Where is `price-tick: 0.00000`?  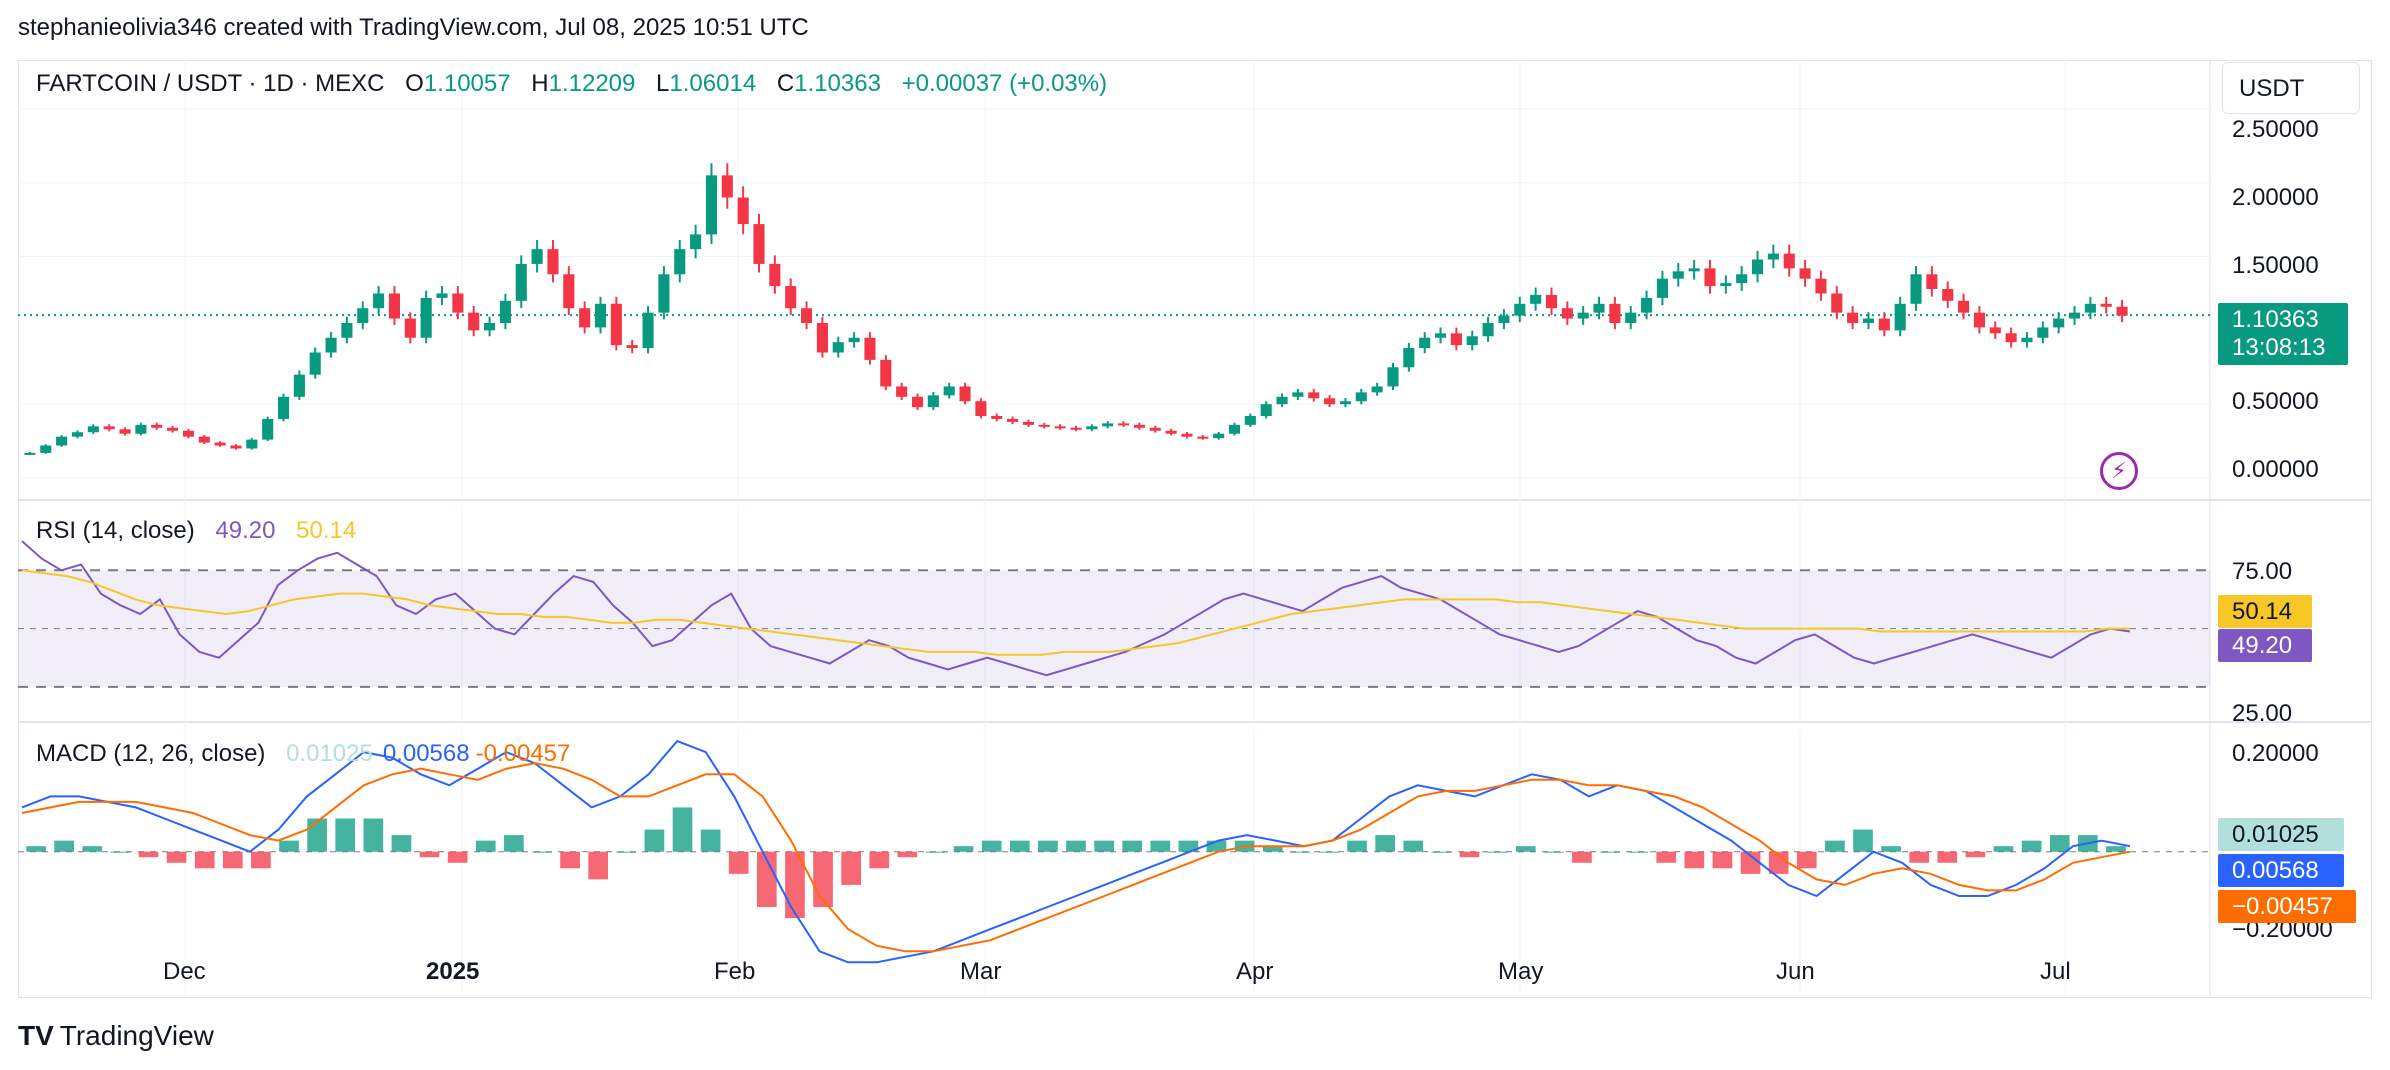
price-tick: 0.00000 is located at coordinates (2275, 469).